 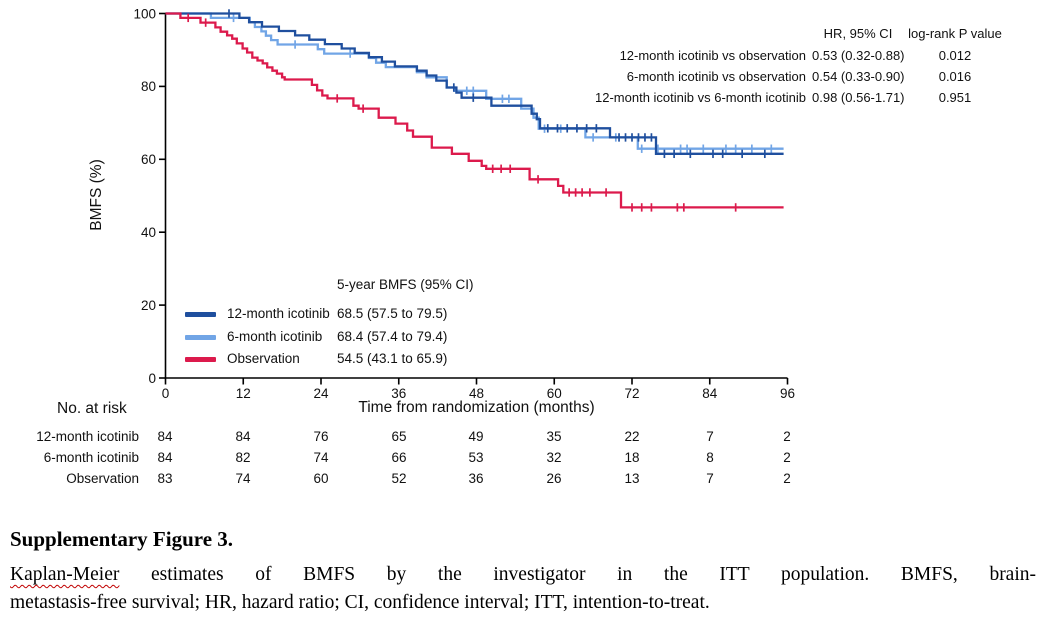 I want to click on risk-count: 13, so click(x=632, y=478).